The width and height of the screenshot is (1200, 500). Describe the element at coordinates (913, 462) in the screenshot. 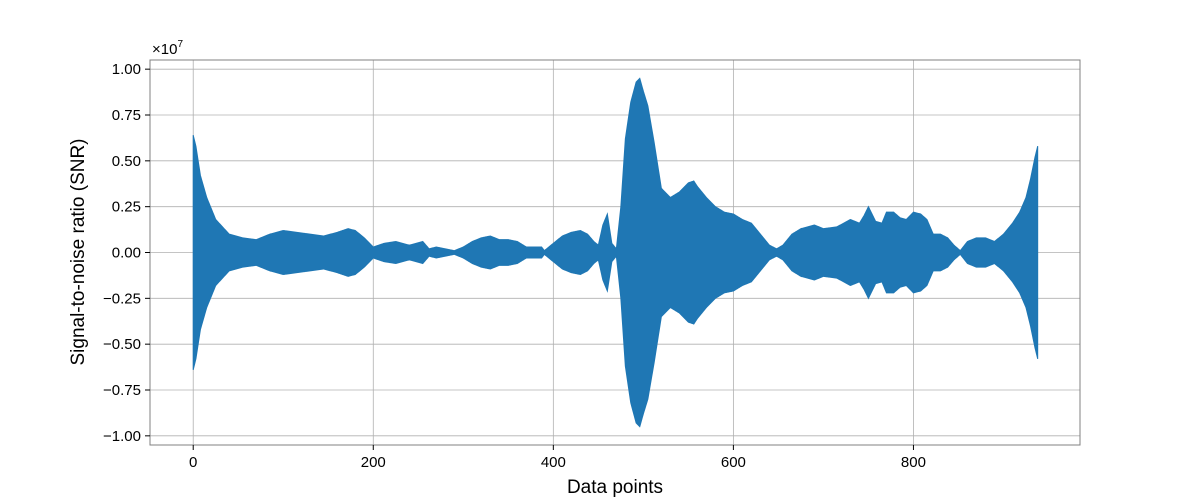

I see `x-tick-label: 800` at that location.